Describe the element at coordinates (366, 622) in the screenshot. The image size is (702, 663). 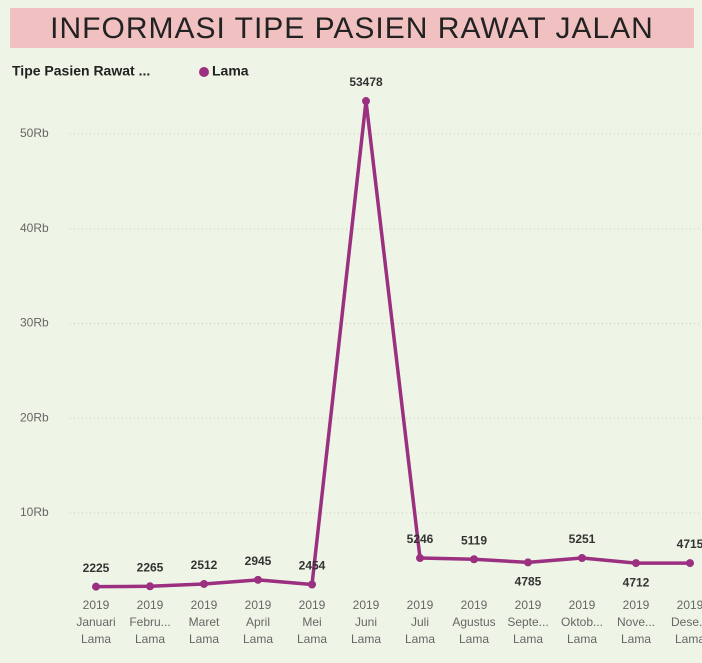
I see `x-tick-label: Juni` at that location.